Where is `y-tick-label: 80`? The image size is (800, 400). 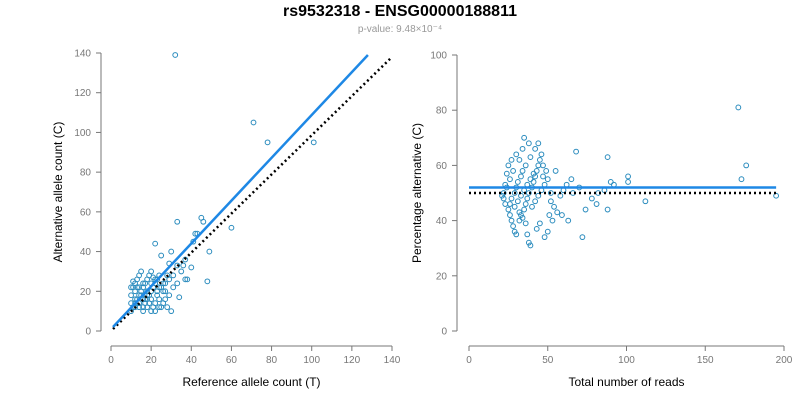 y-tick-label: 80 is located at coordinates (442, 111).